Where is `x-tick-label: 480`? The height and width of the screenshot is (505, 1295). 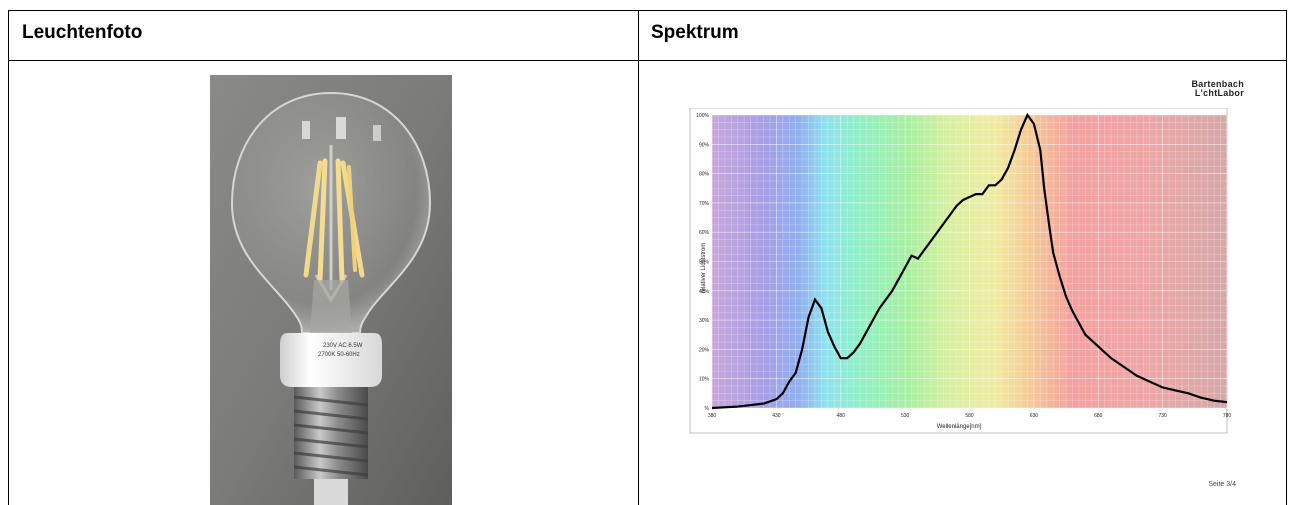 x-tick-label: 480 is located at coordinates (841, 416).